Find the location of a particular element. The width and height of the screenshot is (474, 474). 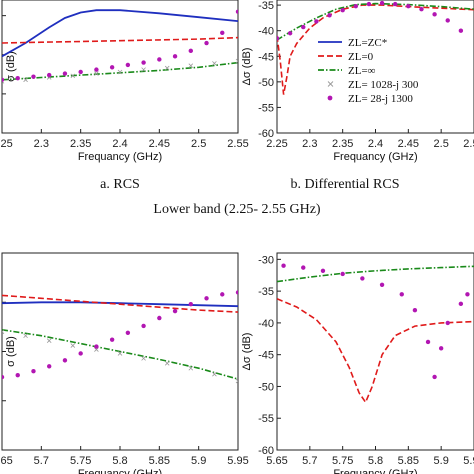

legend-entry-z1028: ZL= 1028-j 300 is located at coordinates (373, 85).